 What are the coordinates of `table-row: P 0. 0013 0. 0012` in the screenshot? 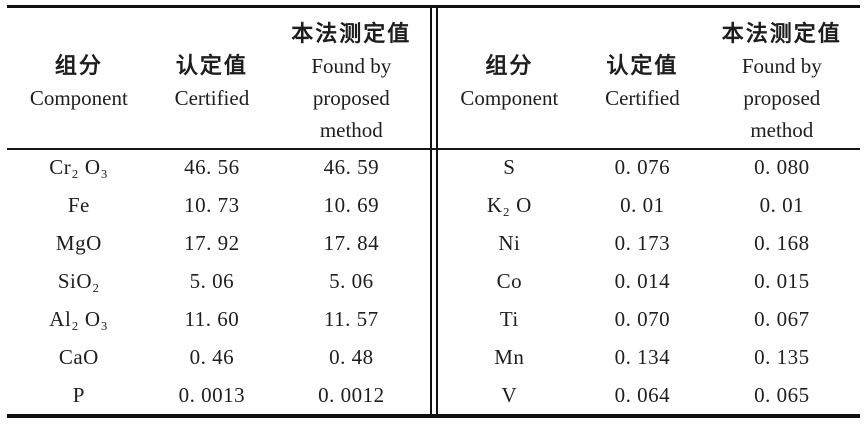 It's located at (218, 395).